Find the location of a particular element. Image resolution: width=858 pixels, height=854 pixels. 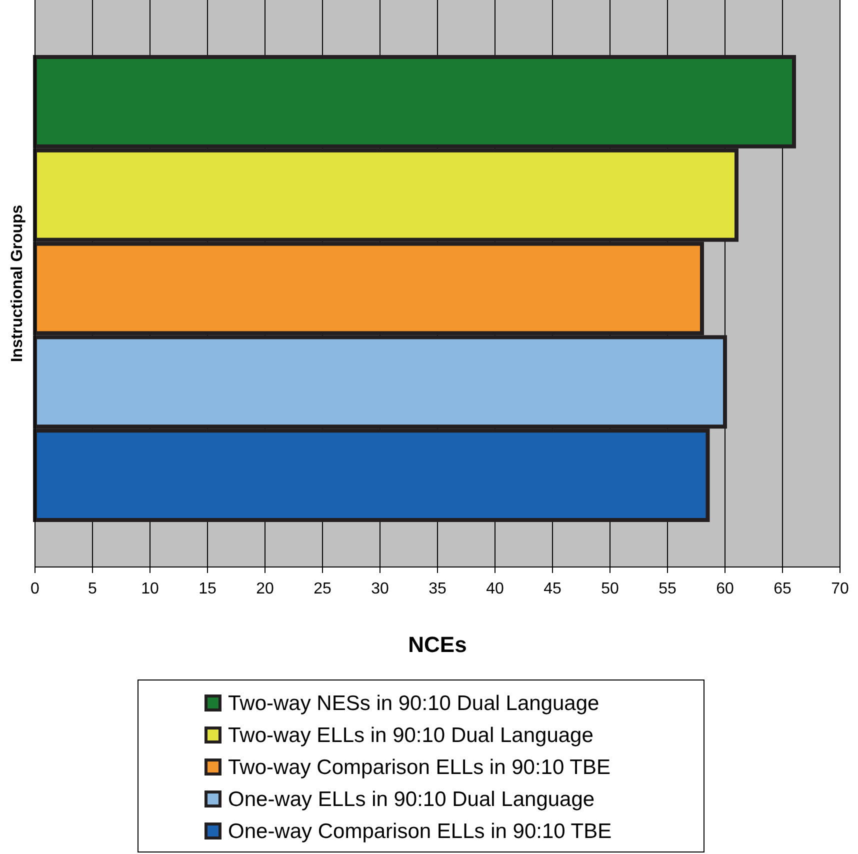

legend-label: Two-way ELLs in 90:10 Dual Language is located at coordinates (411, 735).